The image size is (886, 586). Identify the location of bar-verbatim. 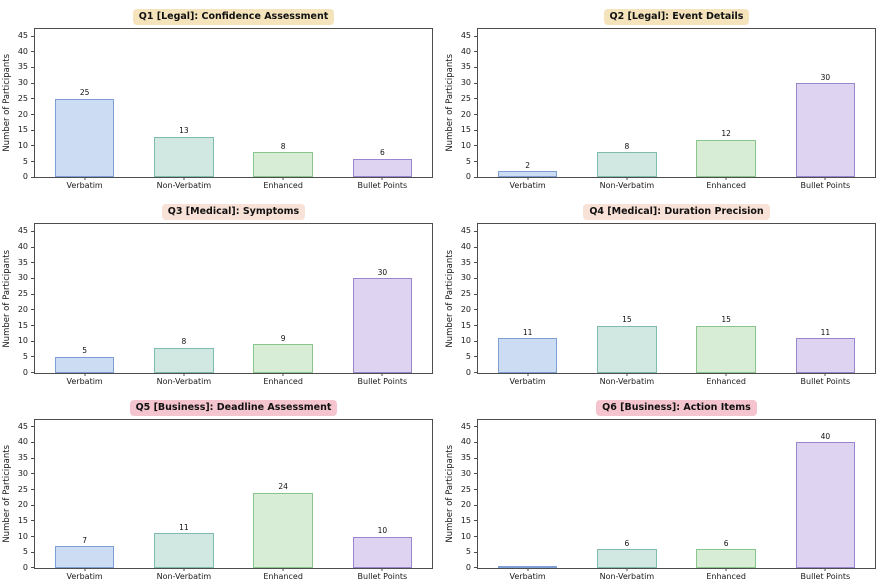
(84, 138).